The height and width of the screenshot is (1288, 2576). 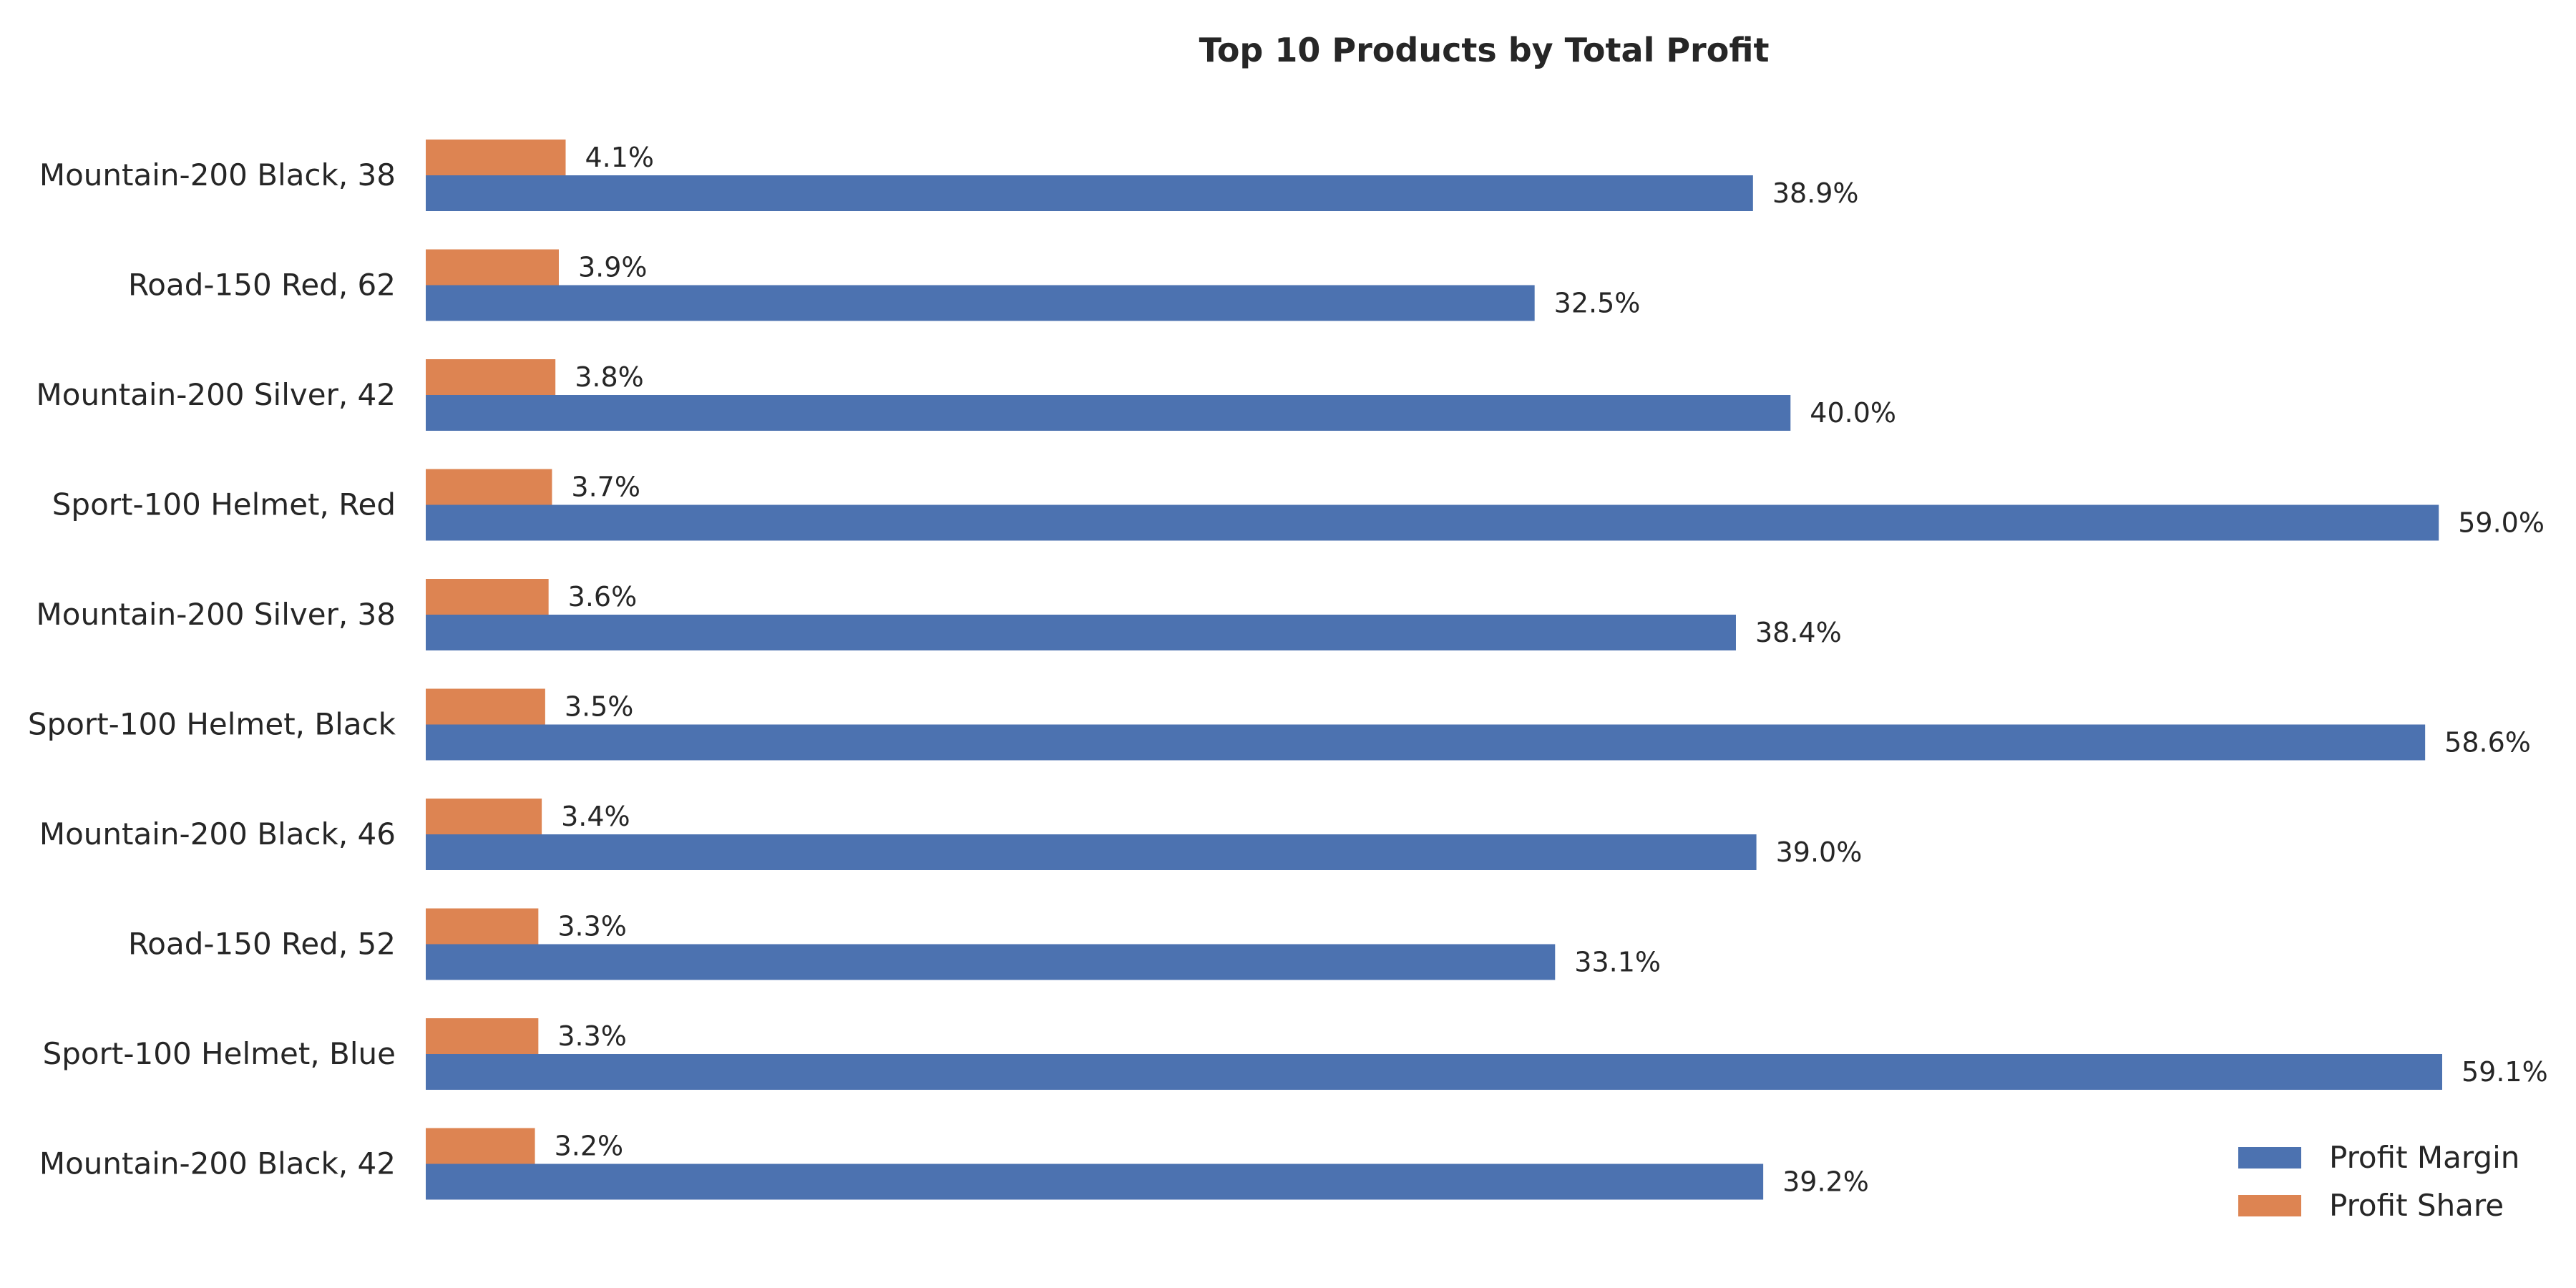 What do you see at coordinates (216, 614) in the screenshot?
I see `category-label-mountain-200-silver-38: Mountain-200 Silver, 38` at bounding box center [216, 614].